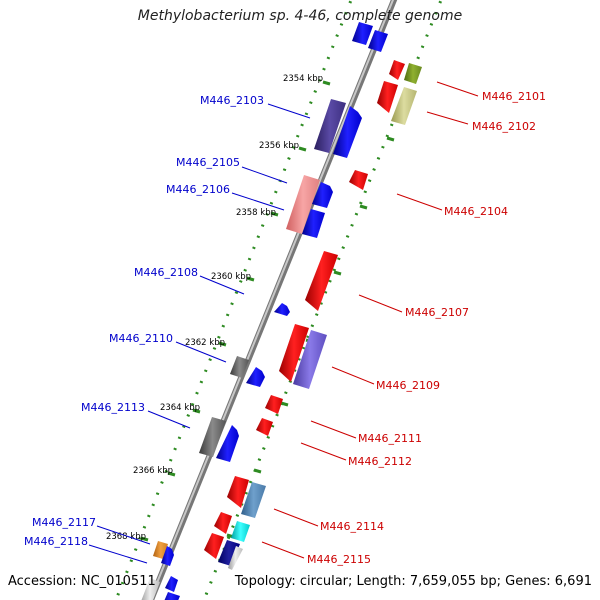  What do you see at coordinates (180, 408) in the screenshot?
I see `kbp-label: 2364 kbp` at bounding box center [180, 408].